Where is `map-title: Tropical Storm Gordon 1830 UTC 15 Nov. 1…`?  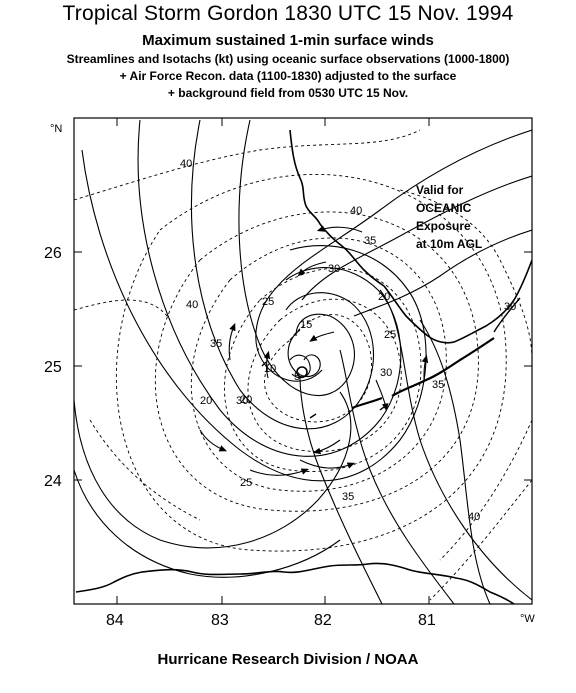
map-title: Tropical Storm Gordon 1830 UTC 15 Nov. 1… is located at coordinates (288, 13).